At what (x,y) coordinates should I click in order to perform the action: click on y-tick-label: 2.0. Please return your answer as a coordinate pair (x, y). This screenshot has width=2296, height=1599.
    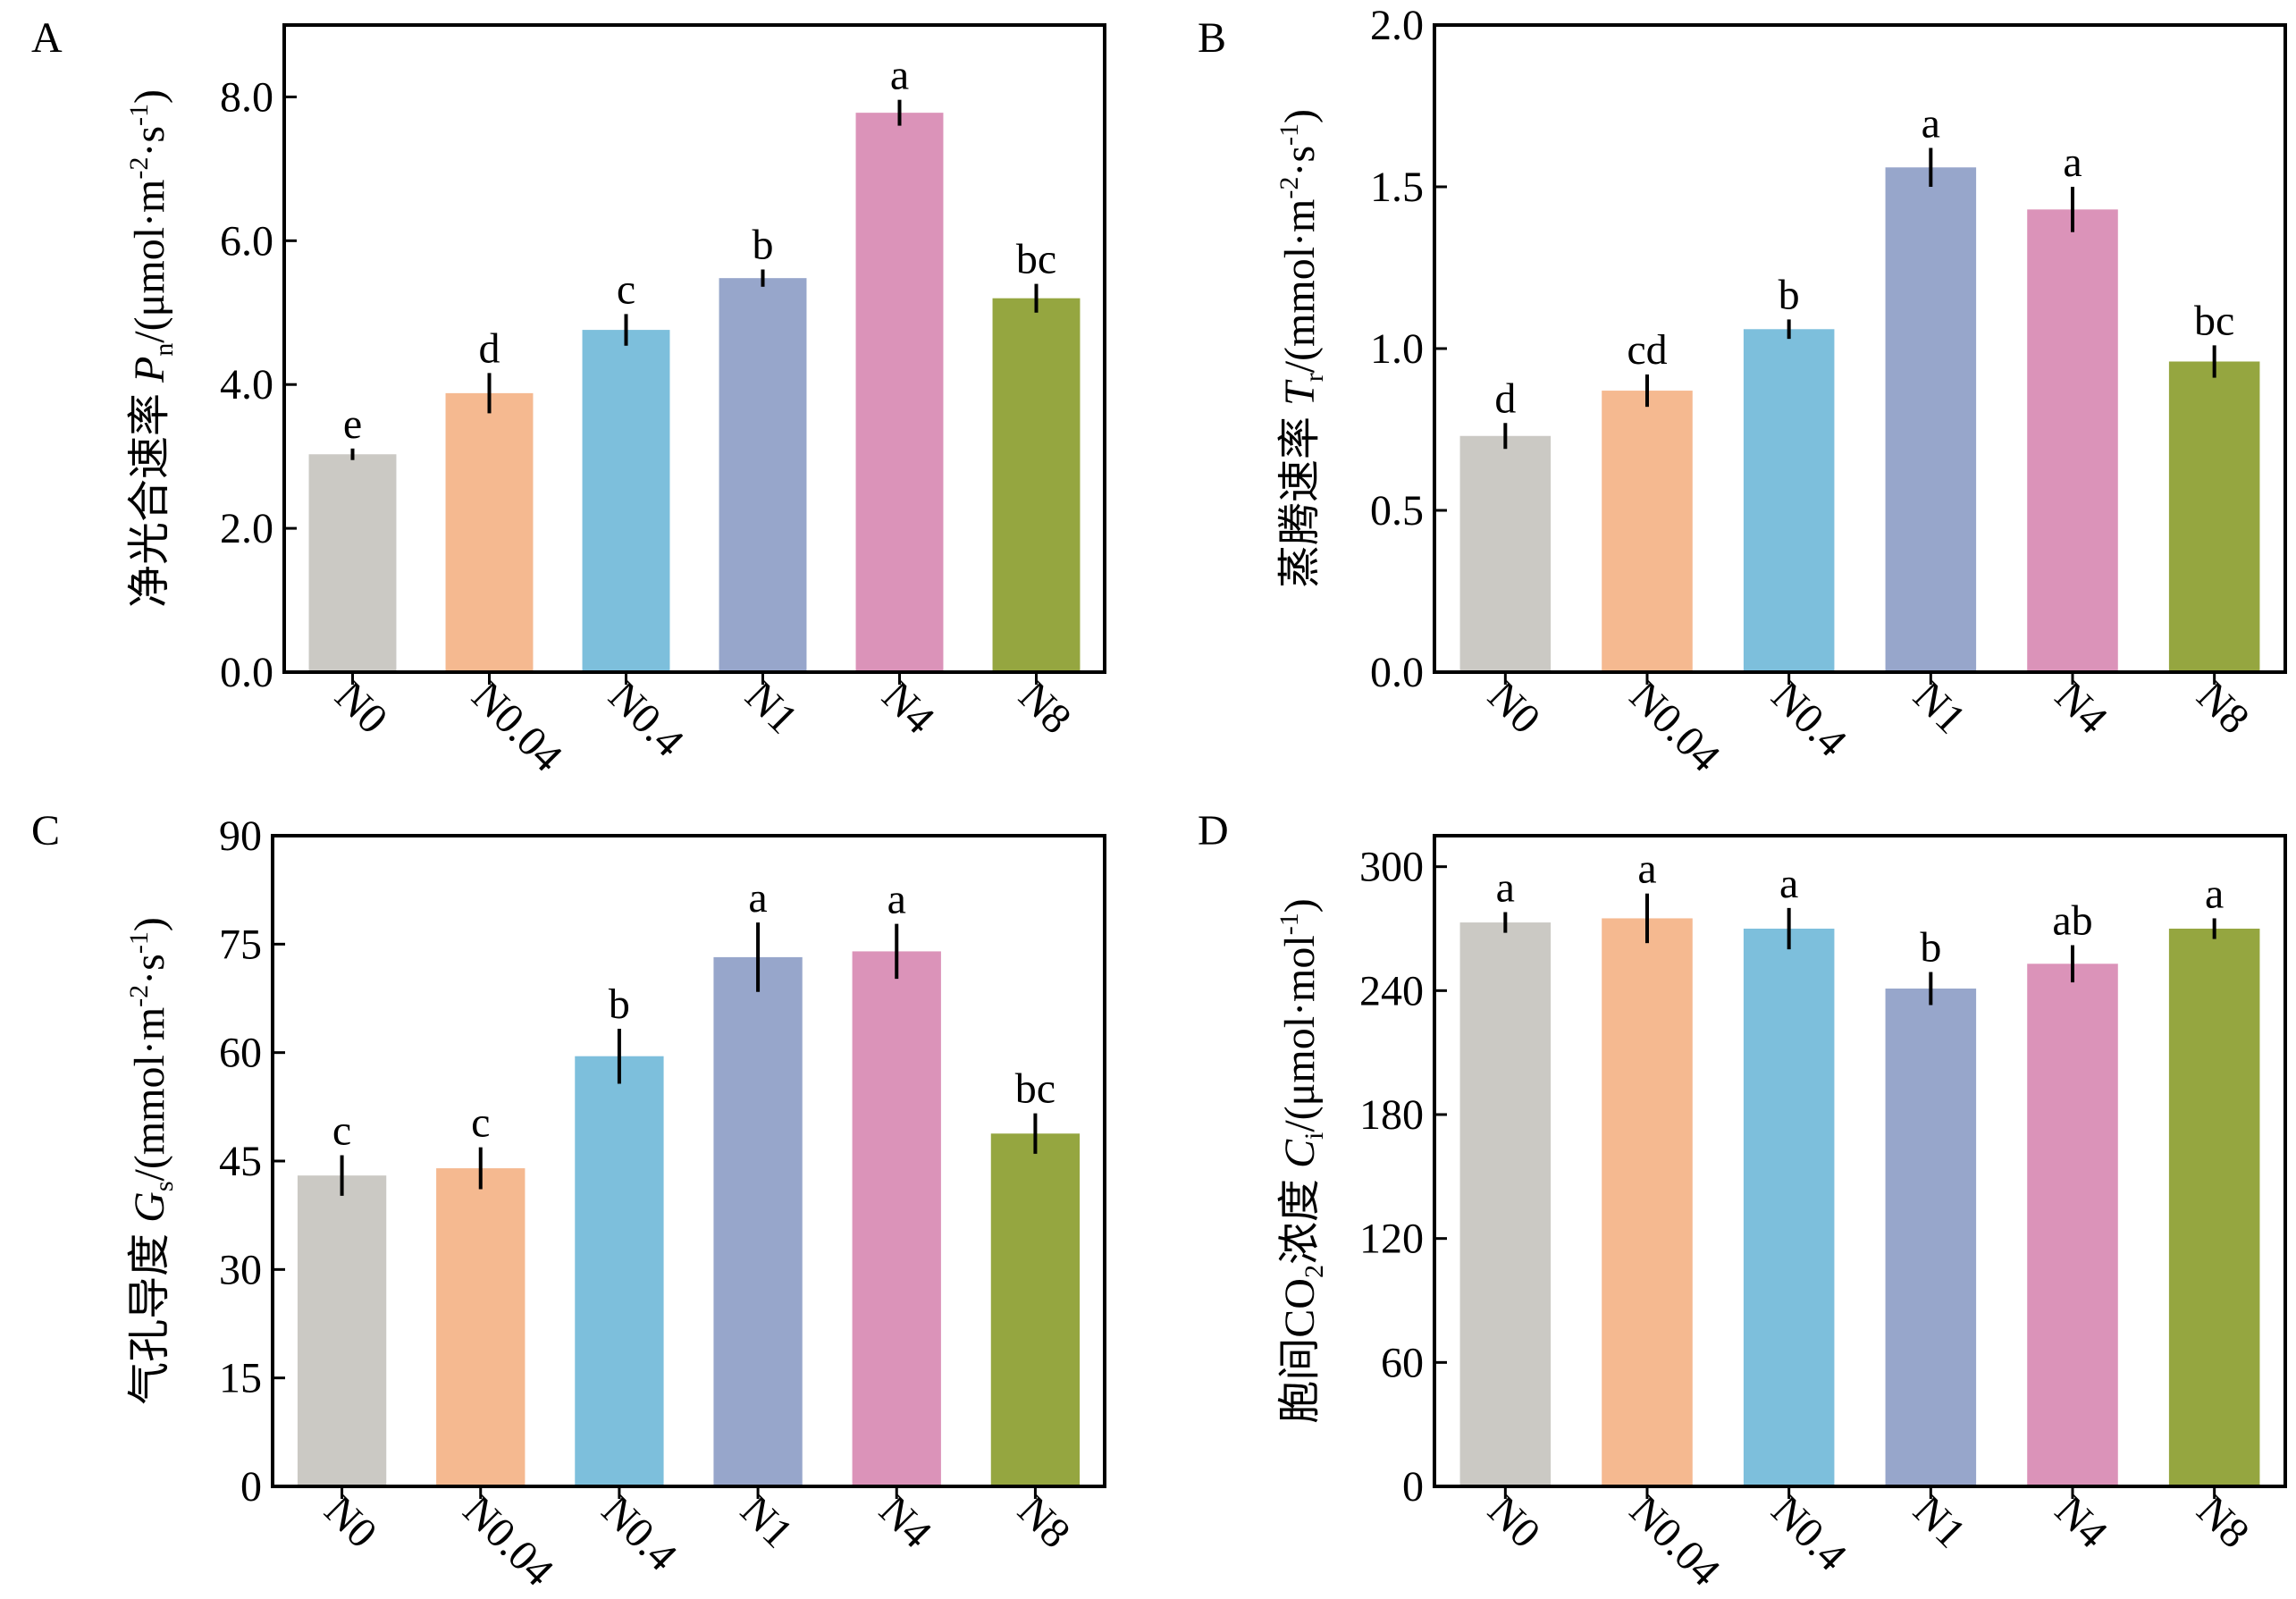
    Looking at the image, I should click on (246, 528).